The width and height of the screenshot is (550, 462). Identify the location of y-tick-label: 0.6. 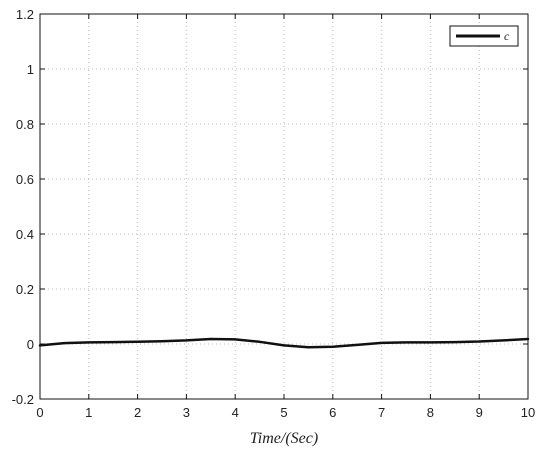
(25, 179).